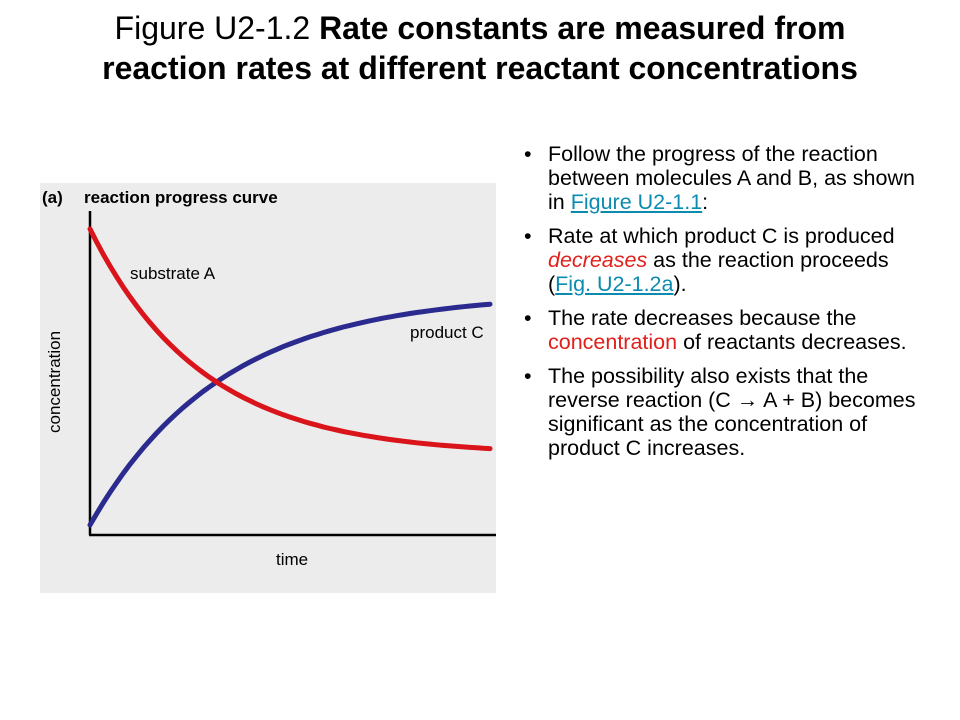 Image resolution: width=960 pixels, height=720 pixels. Describe the element at coordinates (614, 284) in the screenshot. I see `figure-link: Fig. U2-1.2a` at that location.